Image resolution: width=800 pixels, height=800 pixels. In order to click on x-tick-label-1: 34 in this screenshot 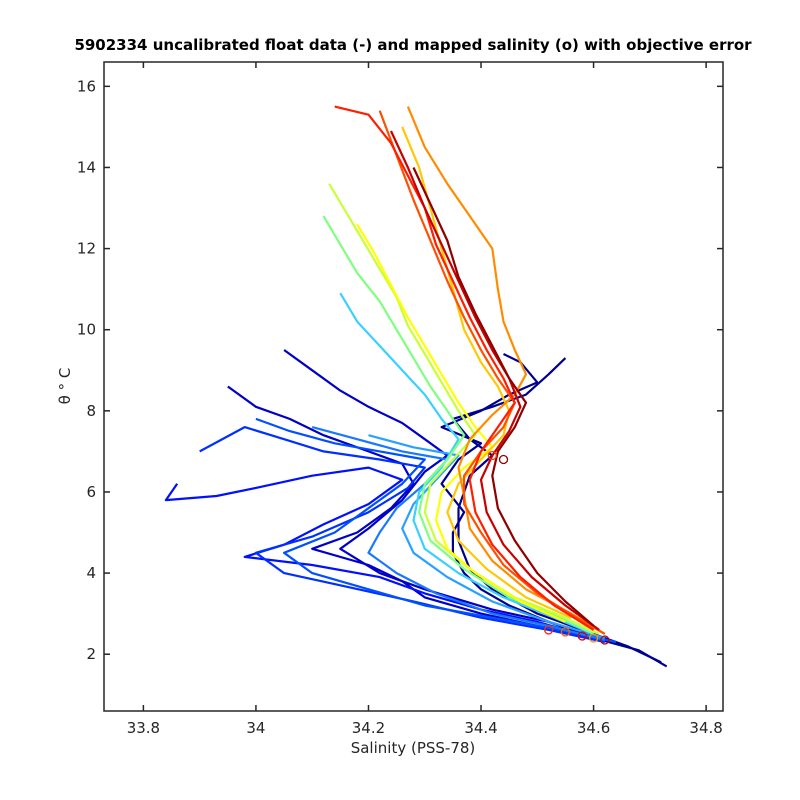, I will do `click(255, 728)`.